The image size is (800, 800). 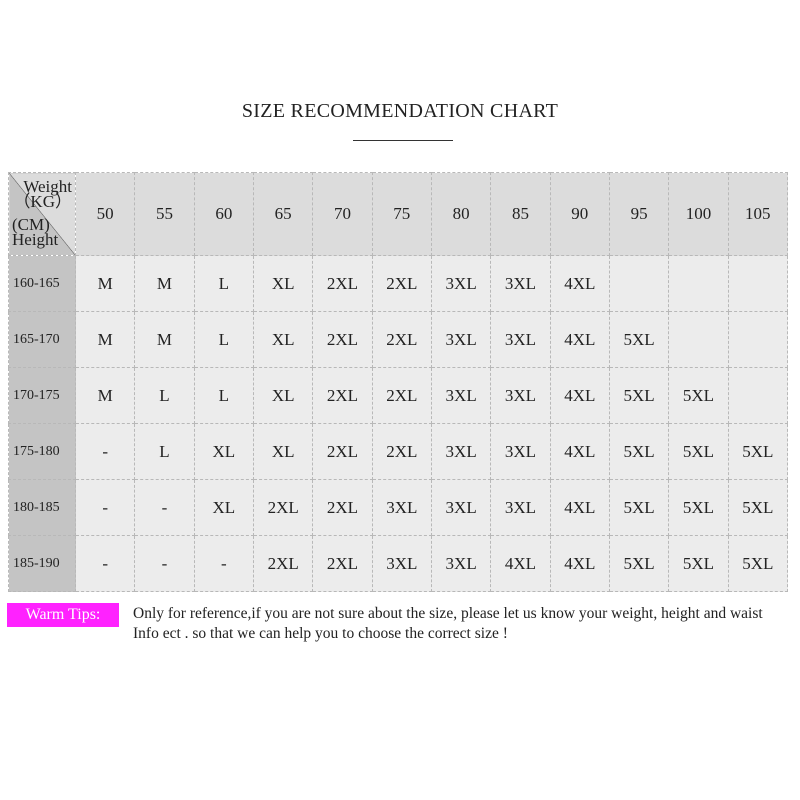 I want to click on height-header: 170-175, so click(x=42, y=395).